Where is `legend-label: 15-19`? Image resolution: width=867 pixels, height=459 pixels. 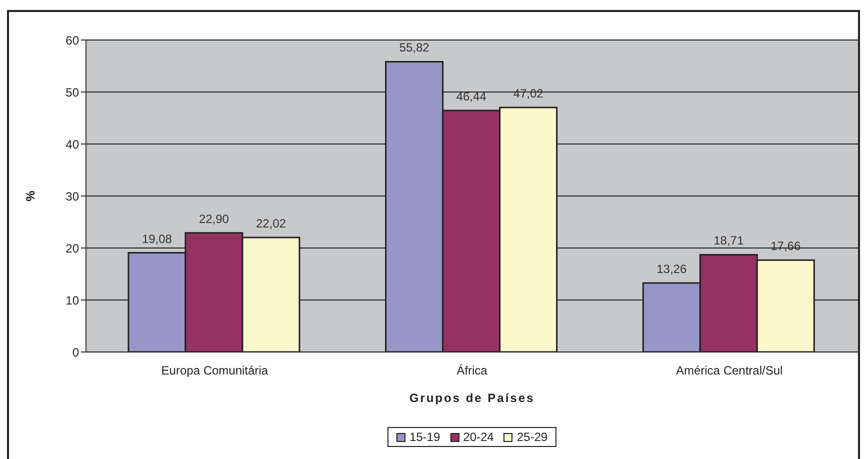
legend-label: 15-19 is located at coordinates (424, 437).